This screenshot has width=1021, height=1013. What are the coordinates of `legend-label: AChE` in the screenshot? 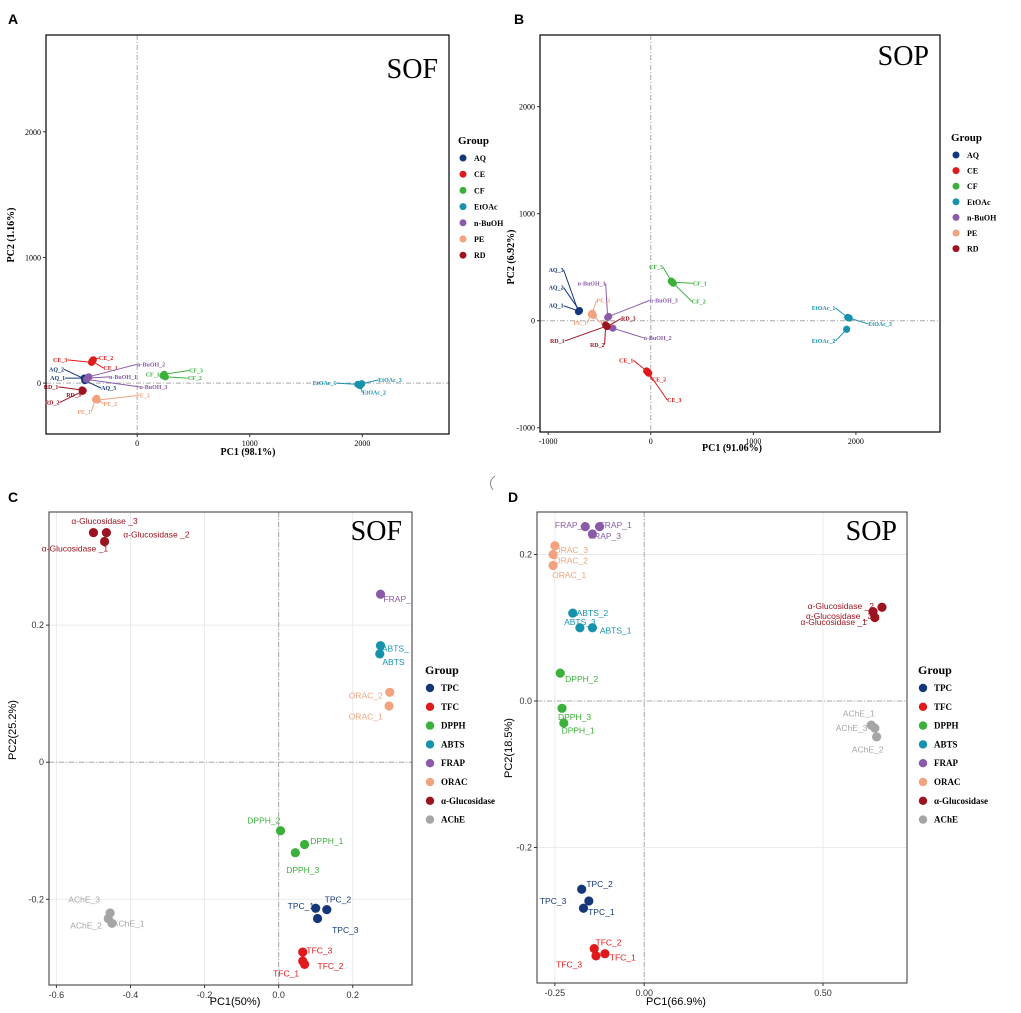 It's located at (453, 820).